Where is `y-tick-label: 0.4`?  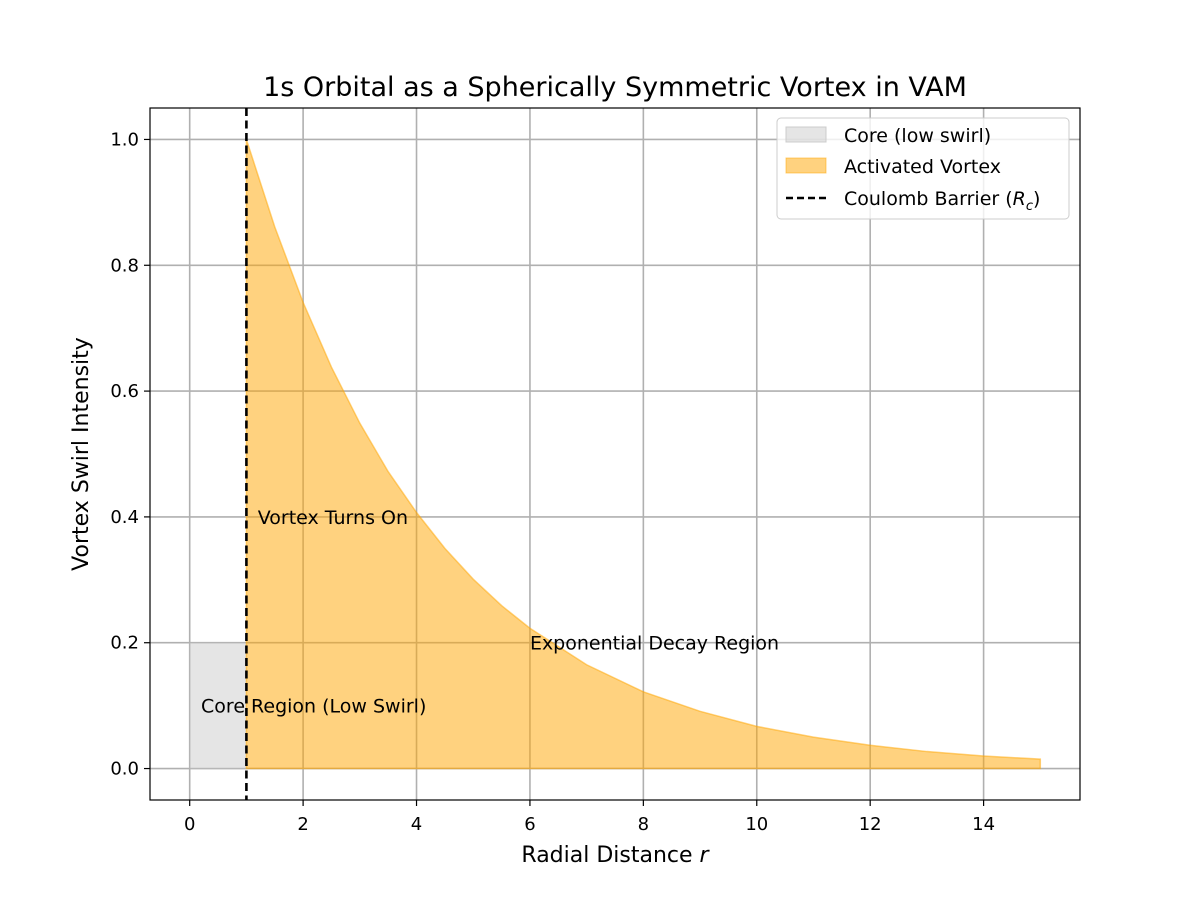 y-tick-label: 0.4 is located at coordinates (124, 517).